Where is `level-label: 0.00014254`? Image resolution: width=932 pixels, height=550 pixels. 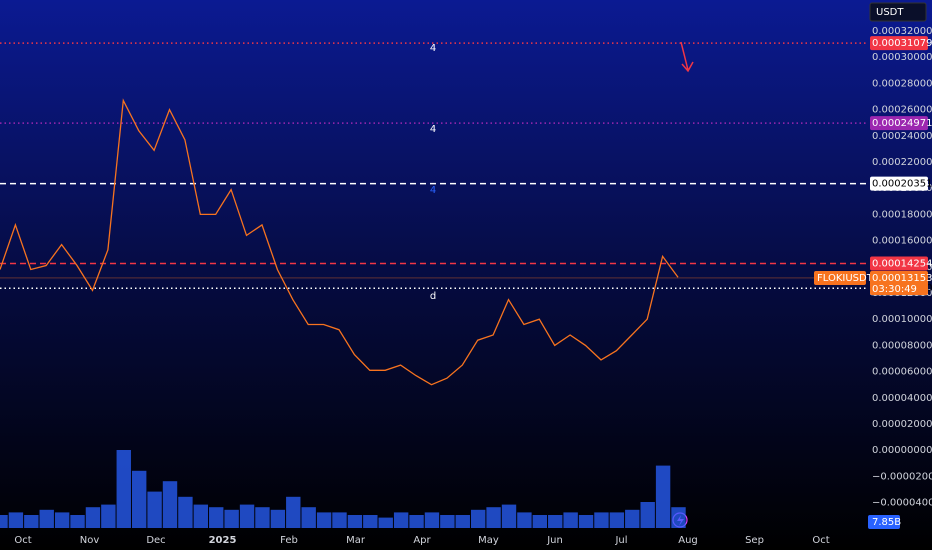
level-label: 0.00014254 is located at coordinates (902, 264).